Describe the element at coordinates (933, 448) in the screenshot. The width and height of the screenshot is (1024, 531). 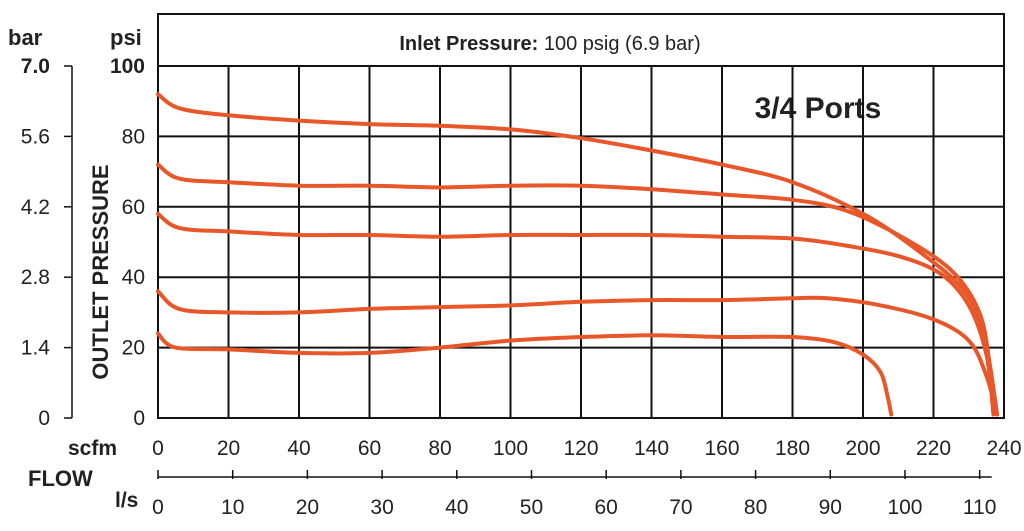
I see `scfm-tick-label: 220` at that location.